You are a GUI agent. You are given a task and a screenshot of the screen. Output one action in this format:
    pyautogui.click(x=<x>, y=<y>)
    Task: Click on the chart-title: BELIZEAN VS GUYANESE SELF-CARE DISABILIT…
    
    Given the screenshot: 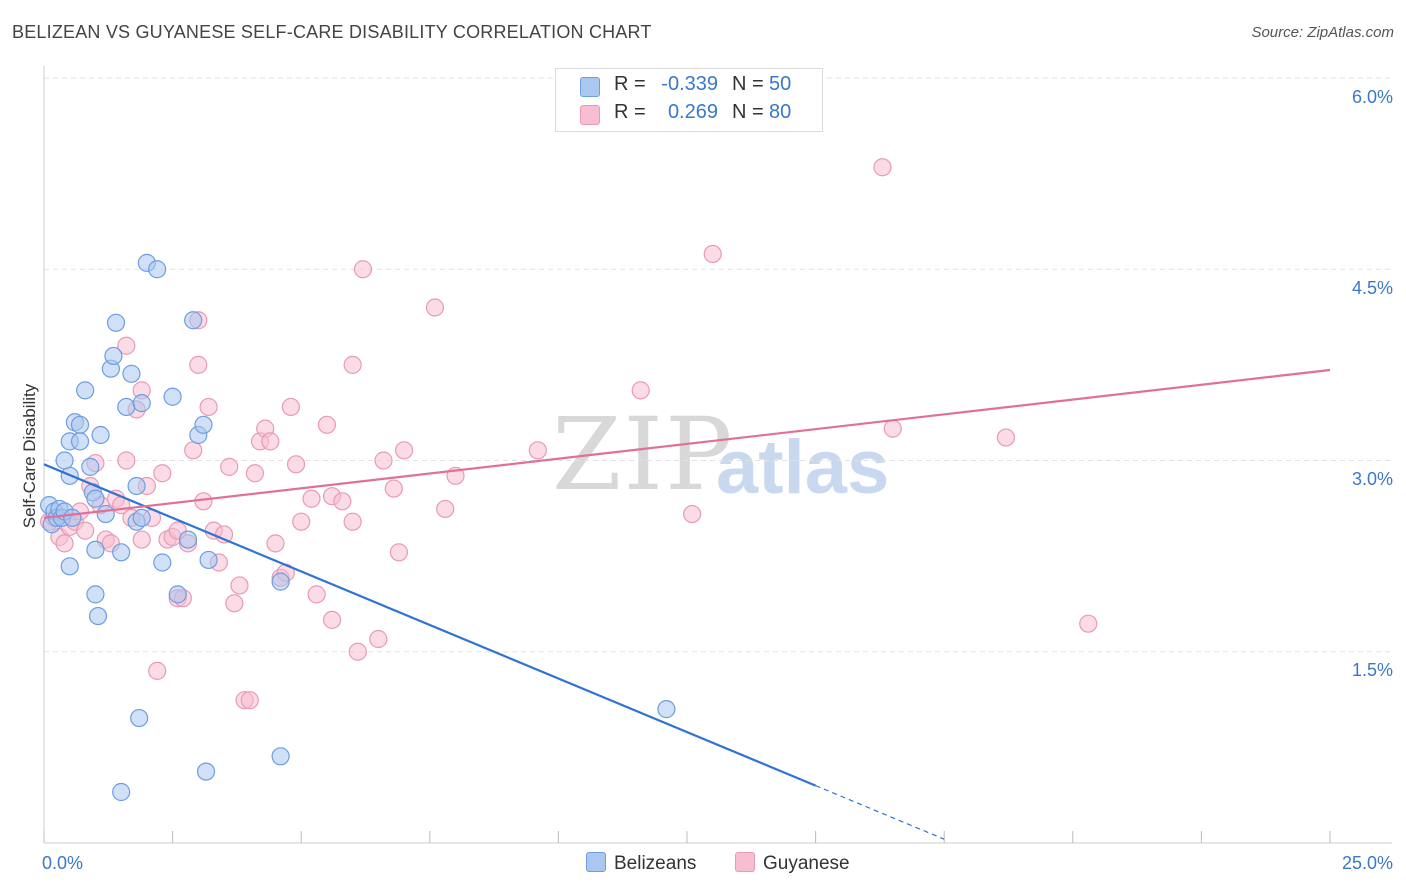 What is the action you would take?
    pyautogui.click(x=332, y=32)
    